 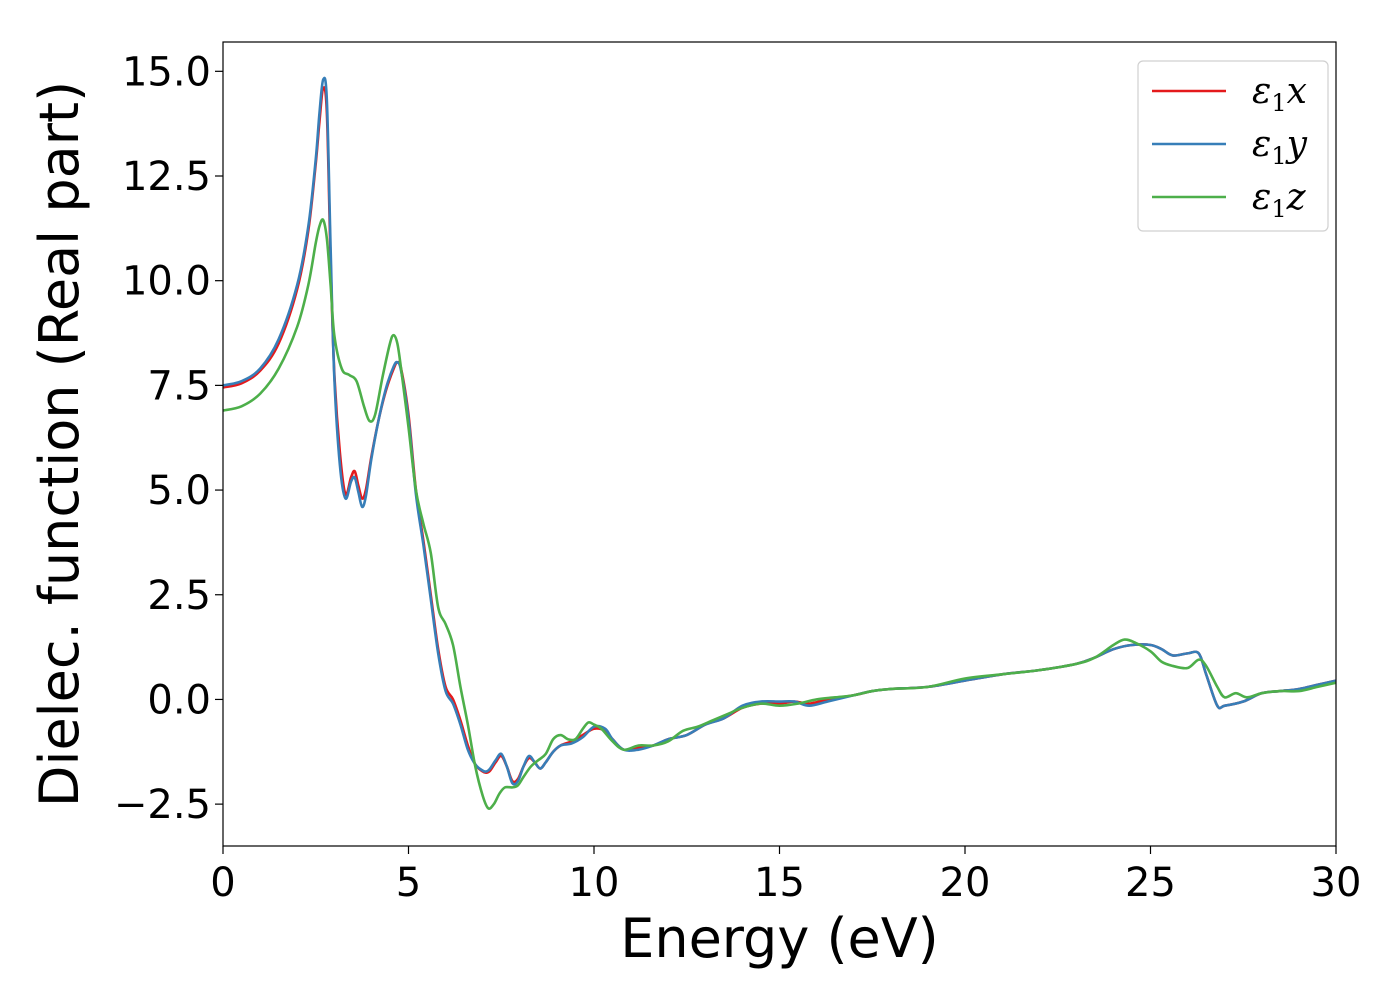 I want to click on y-tick-label: 0.0, so click(x=179, y=700).